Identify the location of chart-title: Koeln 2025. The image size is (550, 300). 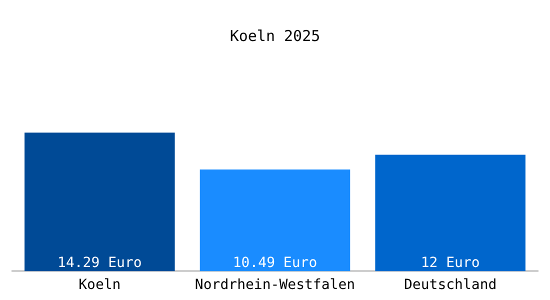
(275, 35).